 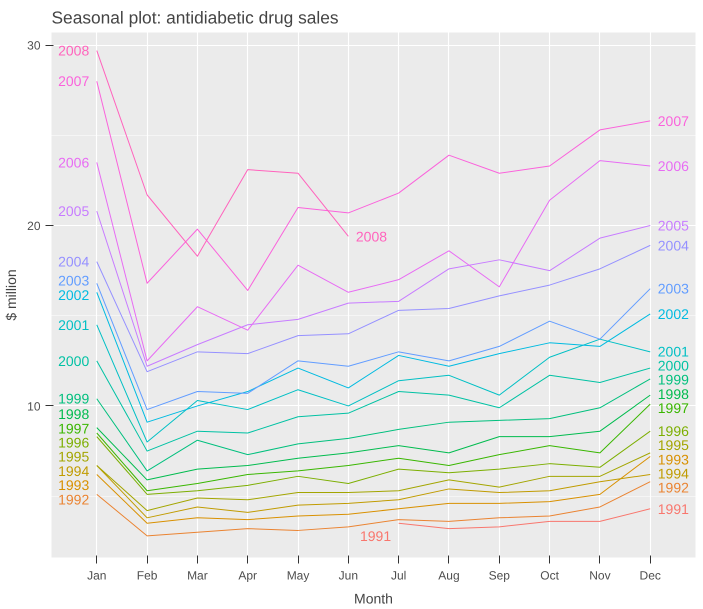 I want to click on x-tick-label: Nov, so click(x=600, y=575).